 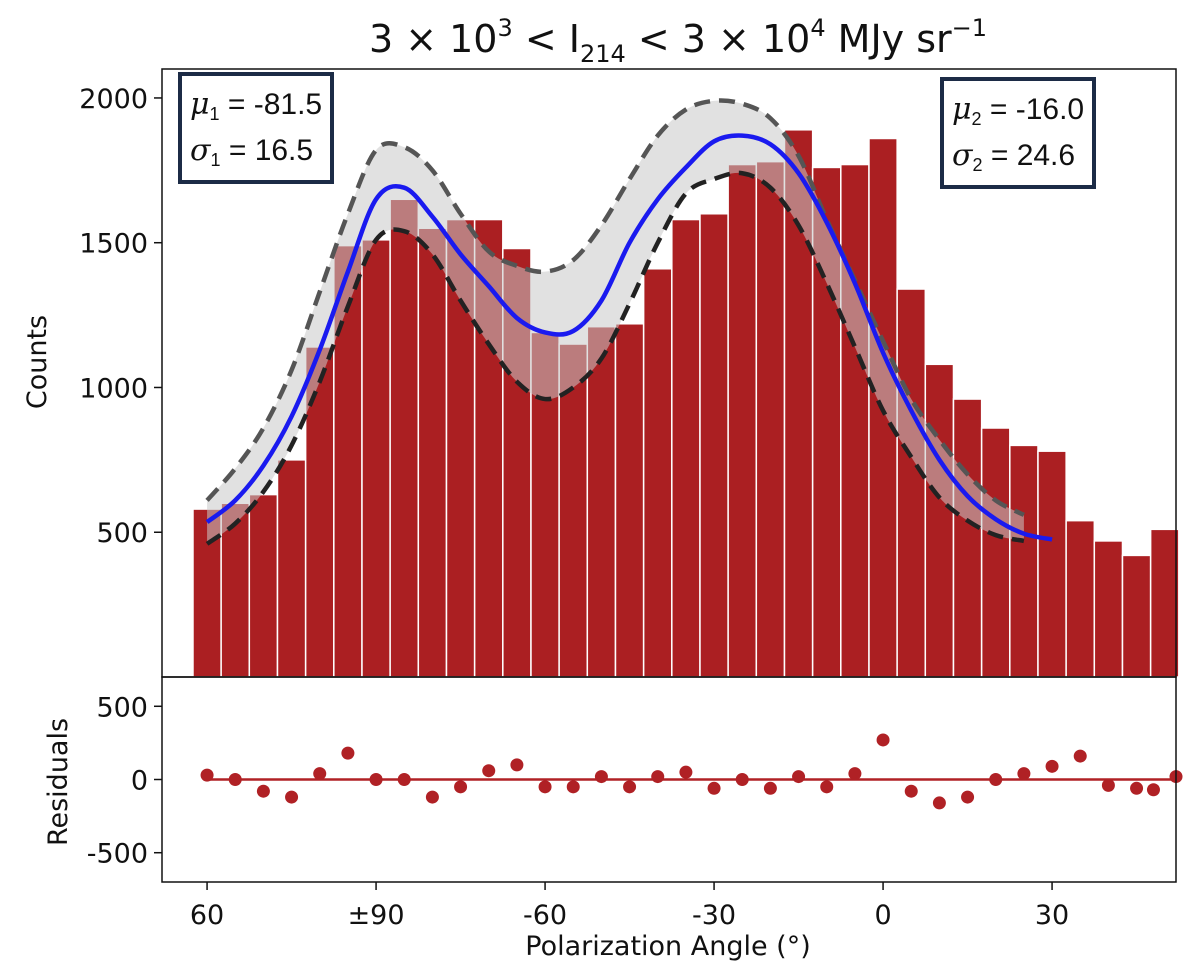 What do you see at coordinates (668, 946) in the screenshot?
I see `x-axis-label: Polarization Angle (°)` at bounding box center [668, 946].